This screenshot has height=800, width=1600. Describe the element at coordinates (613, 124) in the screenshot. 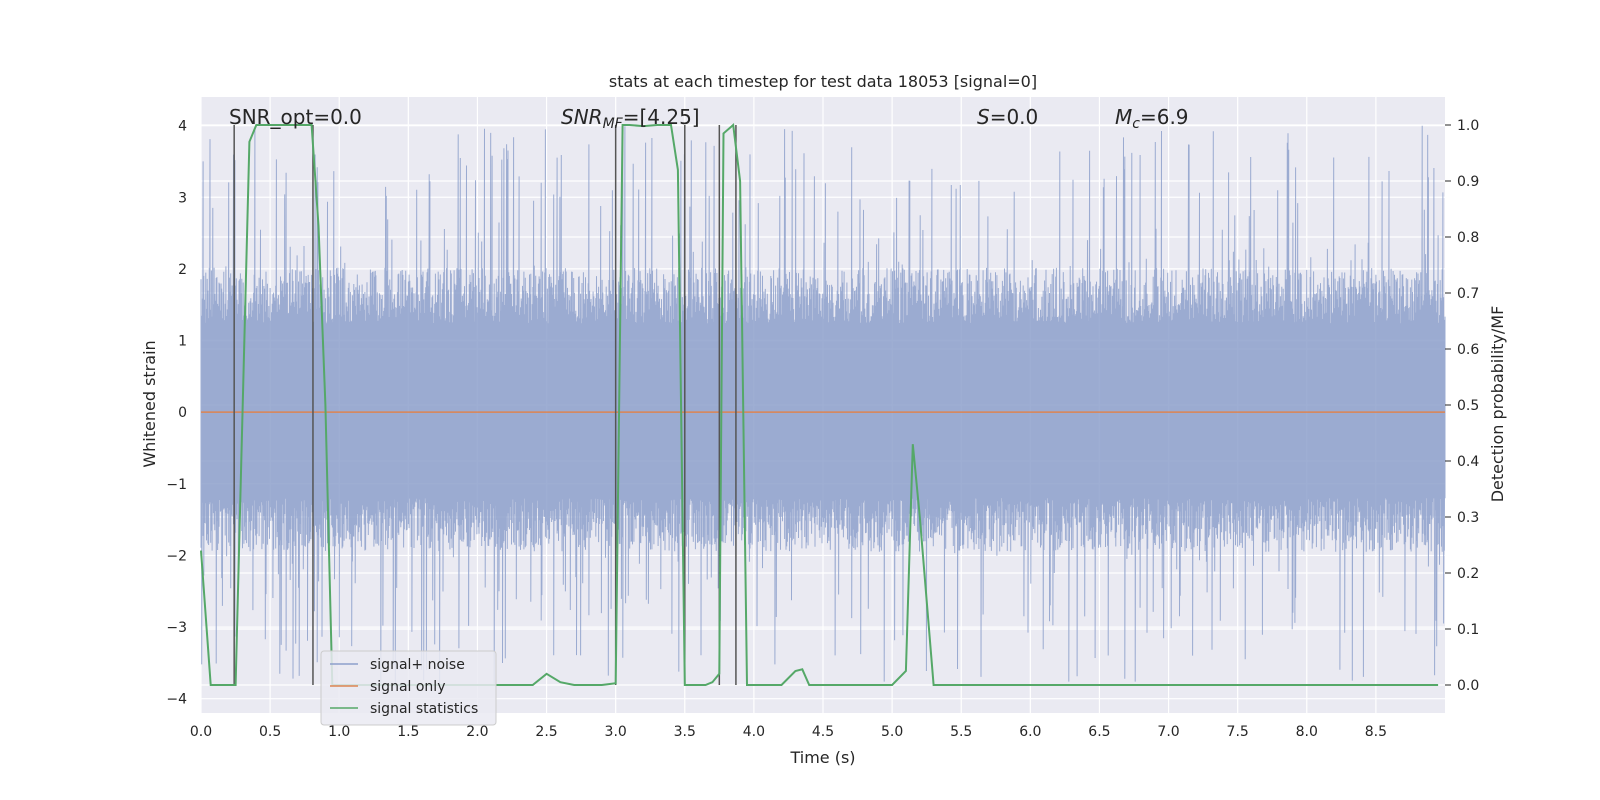

I see `snr-mf-sub: MF` at that location.